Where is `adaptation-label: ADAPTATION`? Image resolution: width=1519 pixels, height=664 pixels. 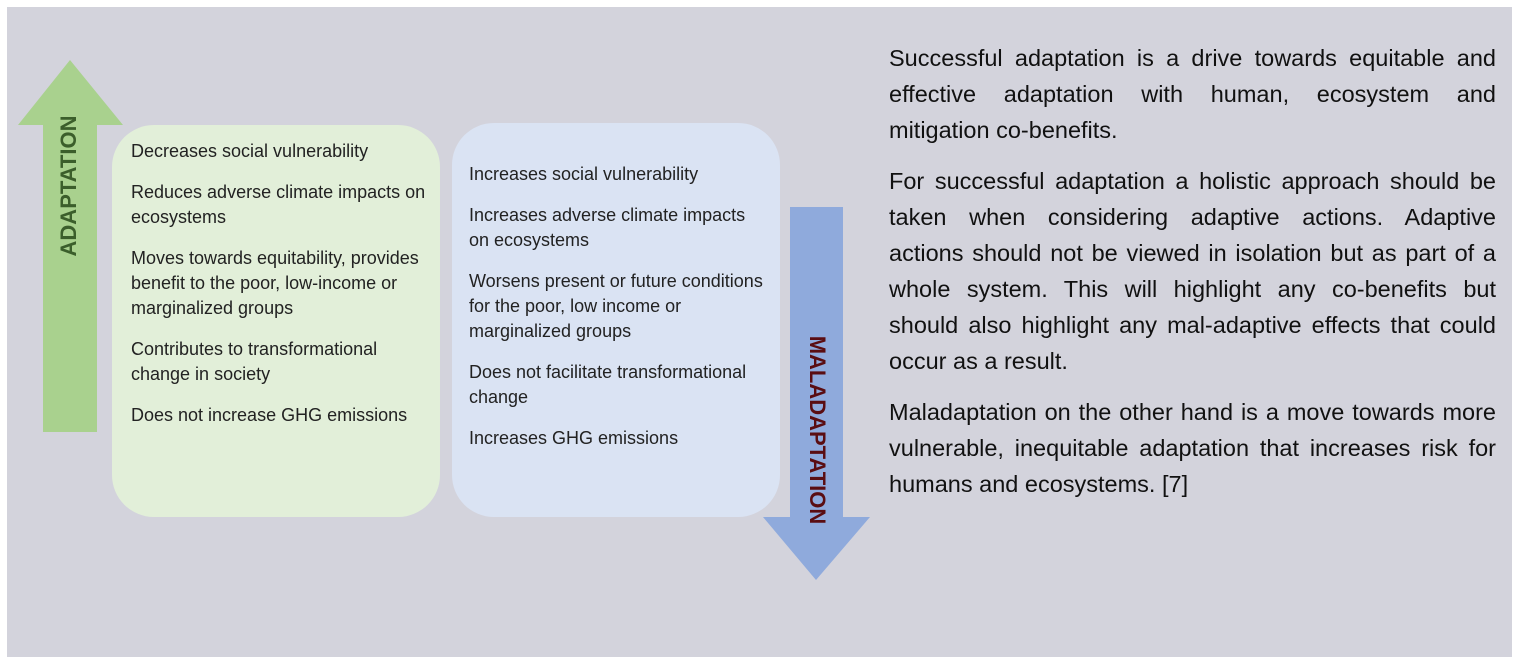
adaptation-label: ADAPTATION is located at coordinates (68, 186).